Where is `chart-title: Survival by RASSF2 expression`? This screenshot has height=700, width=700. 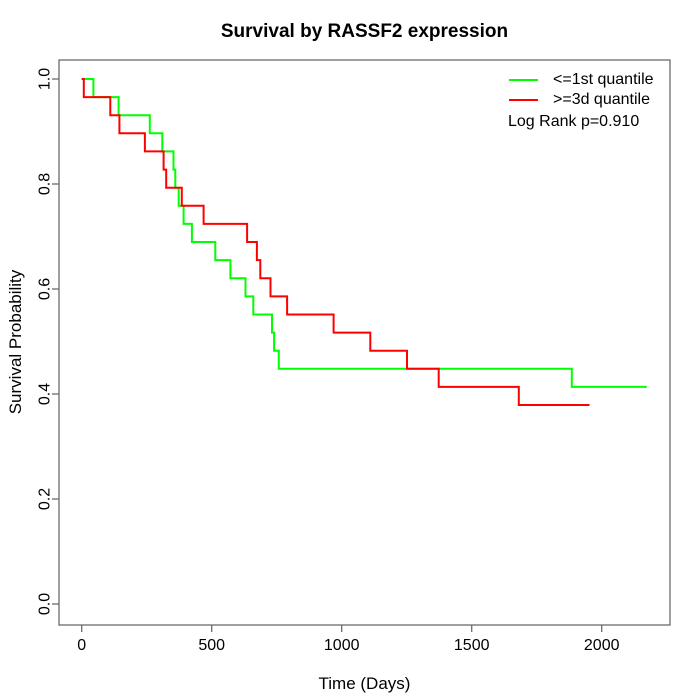
chart-title: Survival by RASSF2 expression is located at coordinates (364, 31).